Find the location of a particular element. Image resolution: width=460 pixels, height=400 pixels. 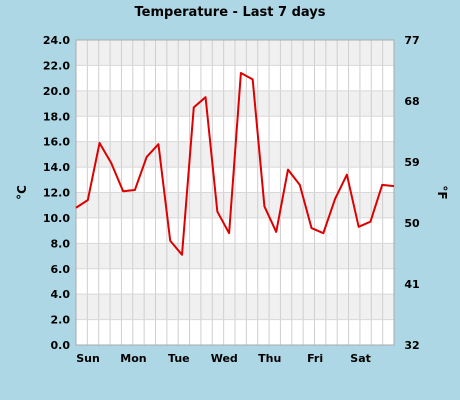

y2-tick-label: 68 is located at coordinates (411, 101).